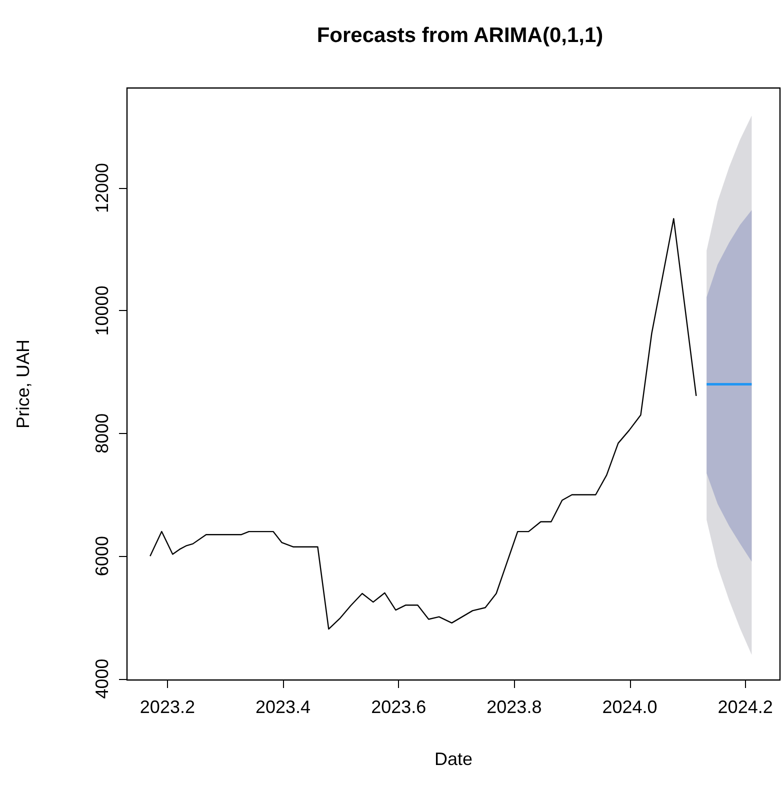 The height and width of the screenshot is (798, 782). I want to click on y-tick-label: 12000, so click(102, 188).